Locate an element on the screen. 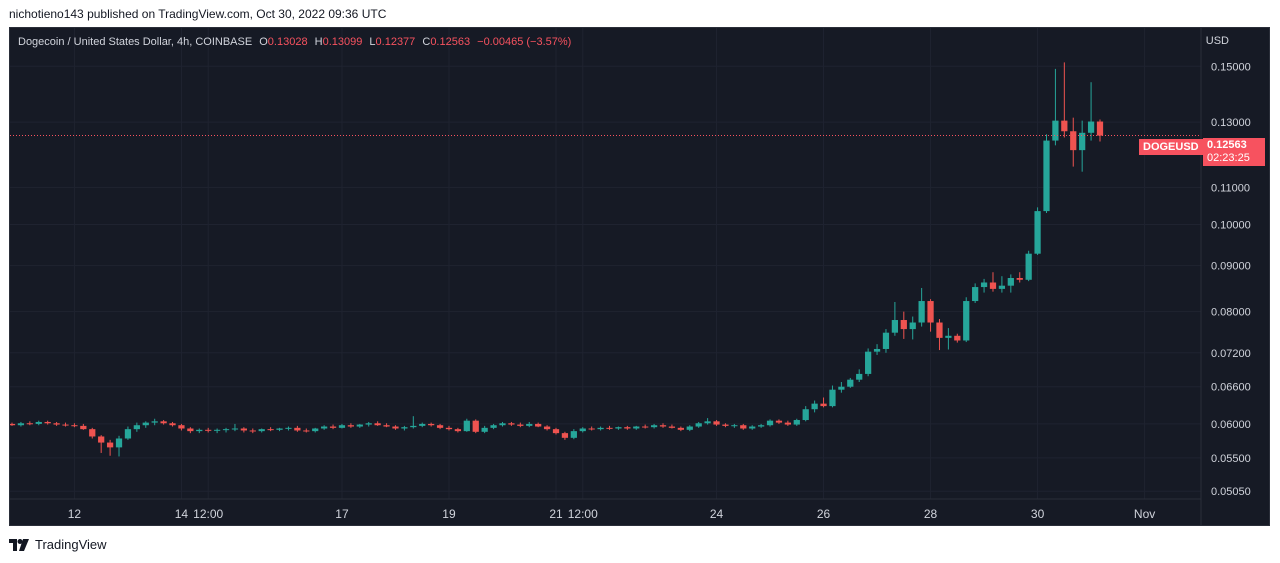 This screenshot has width=1280, height=563. x-tick-label: 21 is located at coordinates (556, 514).